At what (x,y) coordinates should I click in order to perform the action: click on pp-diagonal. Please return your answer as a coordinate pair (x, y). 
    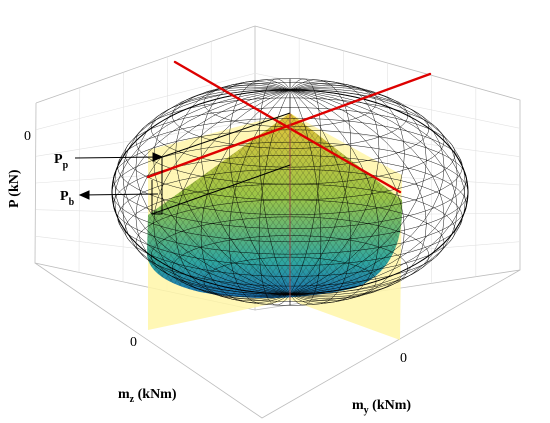
    Looking at the image, I should click on (226, 135).